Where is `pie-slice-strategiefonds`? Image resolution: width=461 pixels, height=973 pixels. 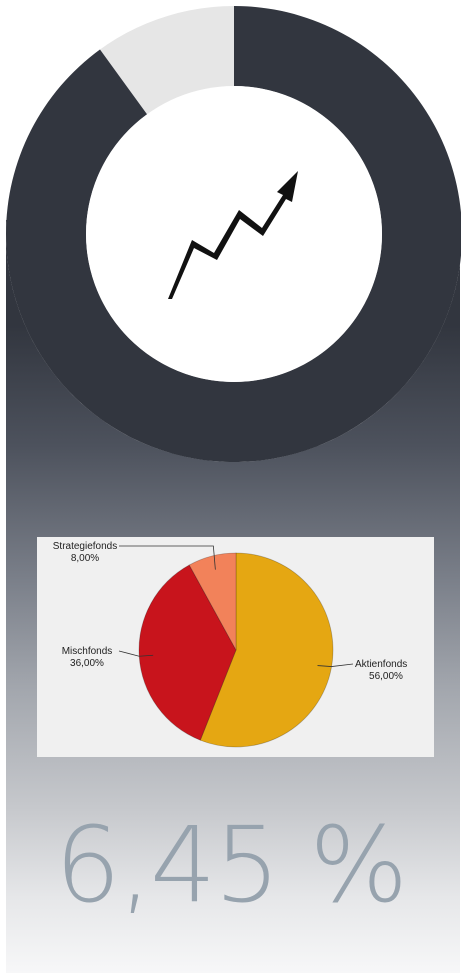 pie-slice-strategiefonds is located at coordinates (212, 601).